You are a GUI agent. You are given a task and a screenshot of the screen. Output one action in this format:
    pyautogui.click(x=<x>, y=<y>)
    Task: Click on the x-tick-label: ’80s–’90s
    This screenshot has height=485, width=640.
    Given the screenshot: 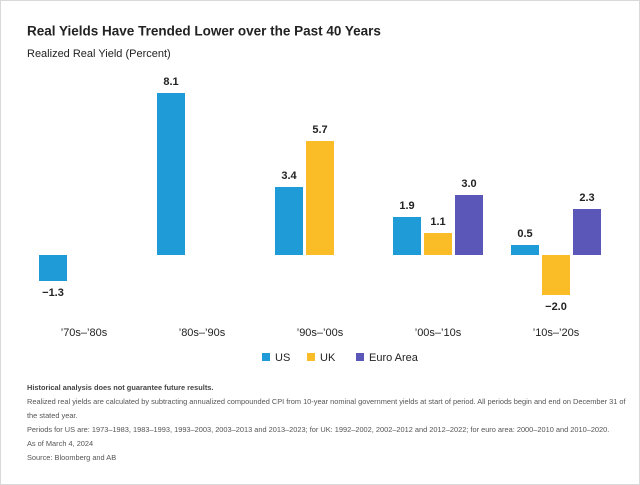 What is the action you would take?
    pyautogui.click(x=202, y=333)
    